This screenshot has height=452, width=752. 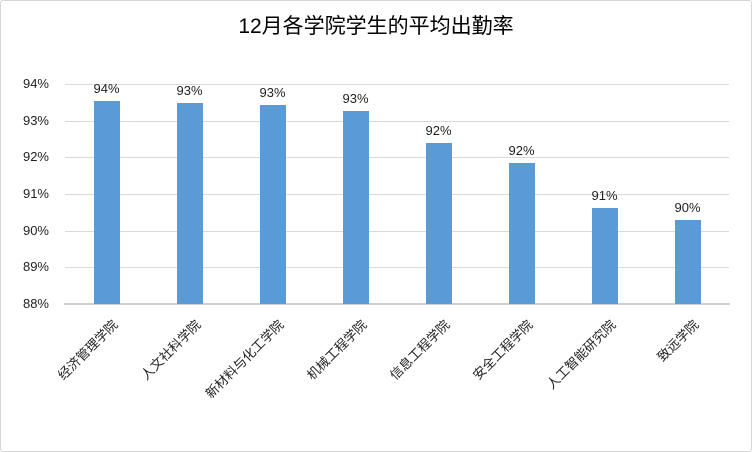 I want to click on x-axis-category-label: 机械工程学院, so click(x=337, y=350).